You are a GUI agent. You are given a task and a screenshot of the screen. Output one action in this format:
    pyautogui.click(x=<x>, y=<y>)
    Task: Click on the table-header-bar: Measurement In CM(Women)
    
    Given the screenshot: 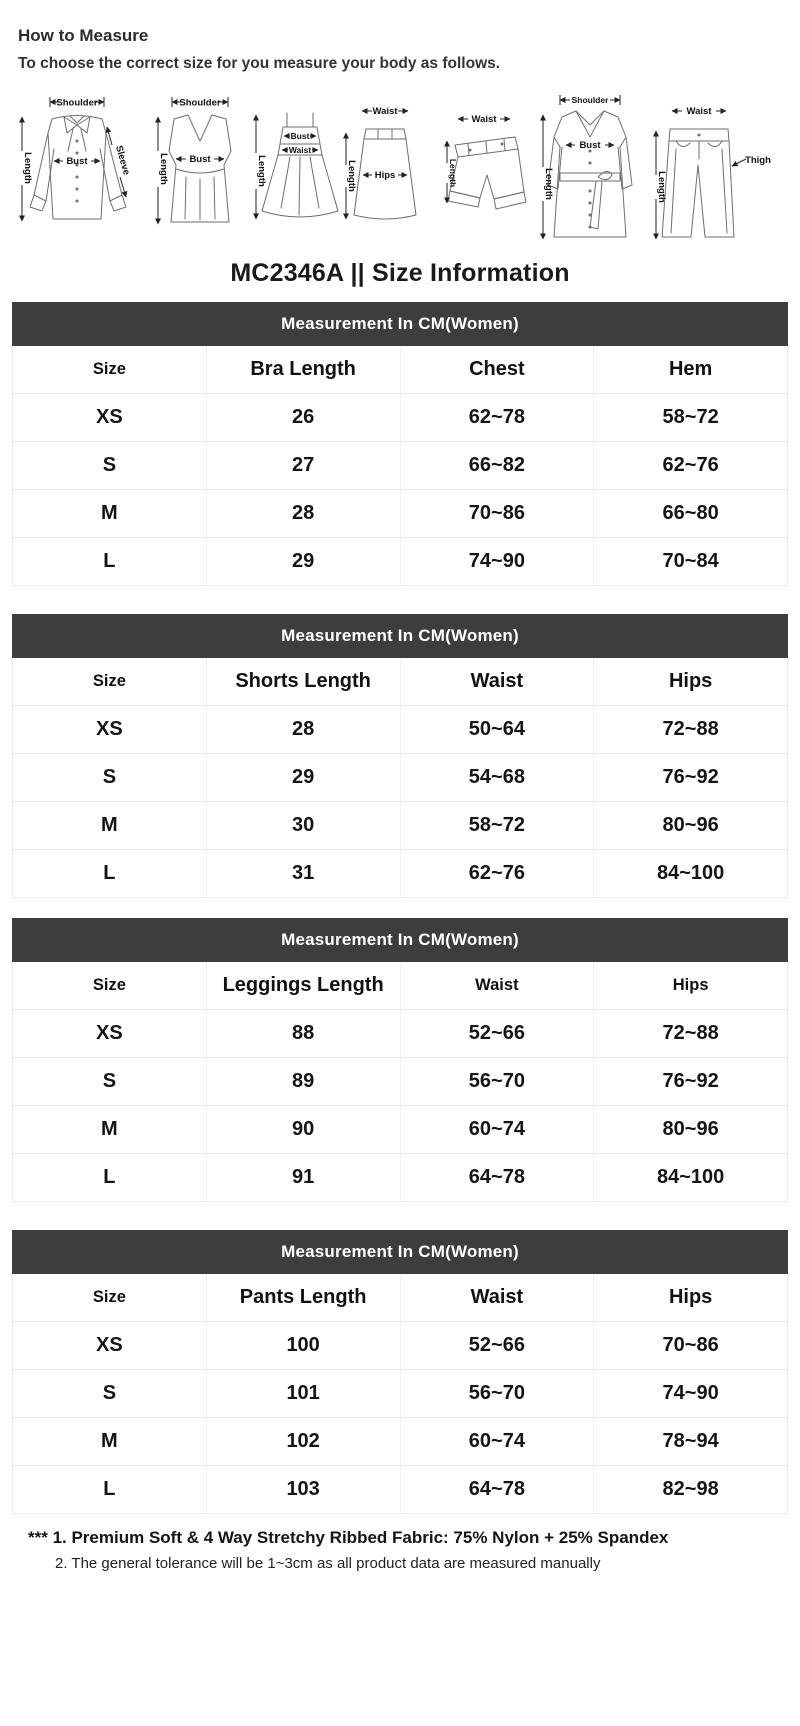 What is the action you would take?
    pyautogui.click(x=400, y=324)
    